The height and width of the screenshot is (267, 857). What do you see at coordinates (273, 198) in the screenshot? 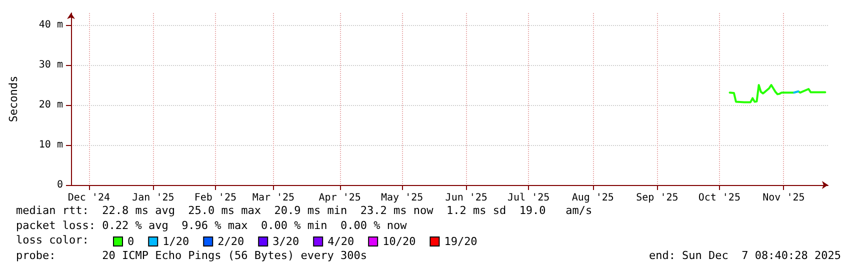
I see `x-tick-label: Mar '25` at bounding box center [273, 198].